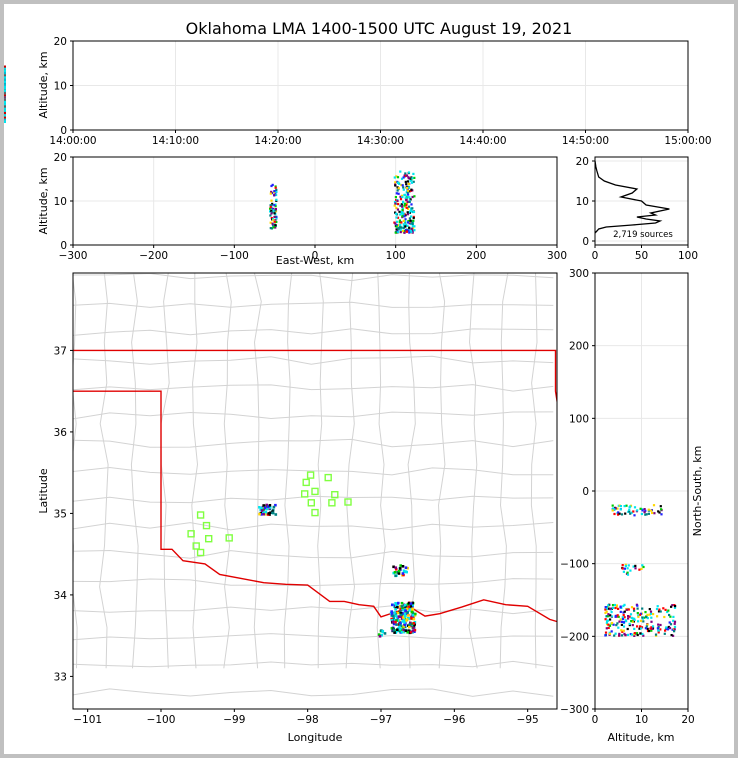 The image size is (738, 758). I want to click on altitude-tick-label: 10, so click(60, 87).